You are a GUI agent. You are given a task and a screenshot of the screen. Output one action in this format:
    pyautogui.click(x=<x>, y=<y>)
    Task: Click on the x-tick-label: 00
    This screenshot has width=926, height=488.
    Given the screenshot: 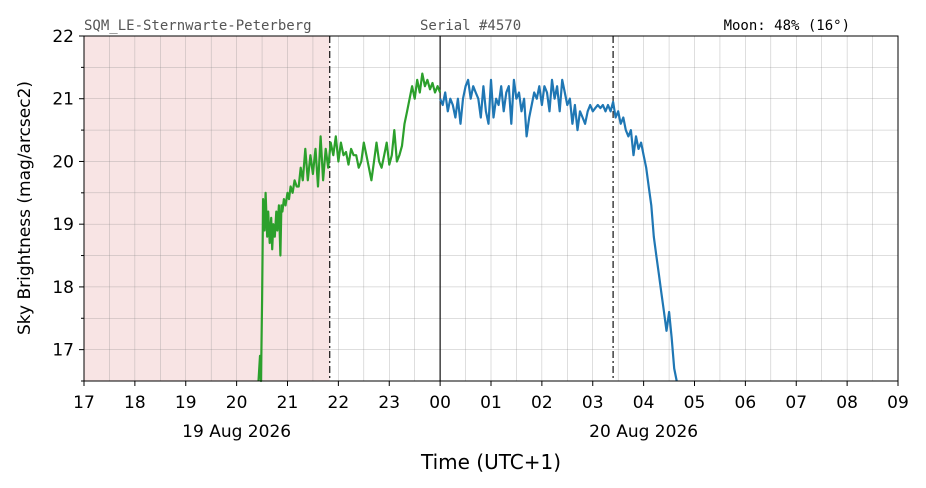 What is the action you would take?
    pyautogui.click(x=440, y=403)
    